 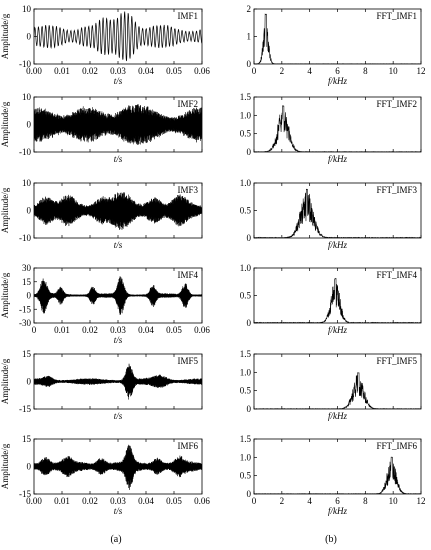 What do you see at coordinates (25, 323) in the screenshot?
I see `y-tick-label: -30` at bounding box center [25, 323].